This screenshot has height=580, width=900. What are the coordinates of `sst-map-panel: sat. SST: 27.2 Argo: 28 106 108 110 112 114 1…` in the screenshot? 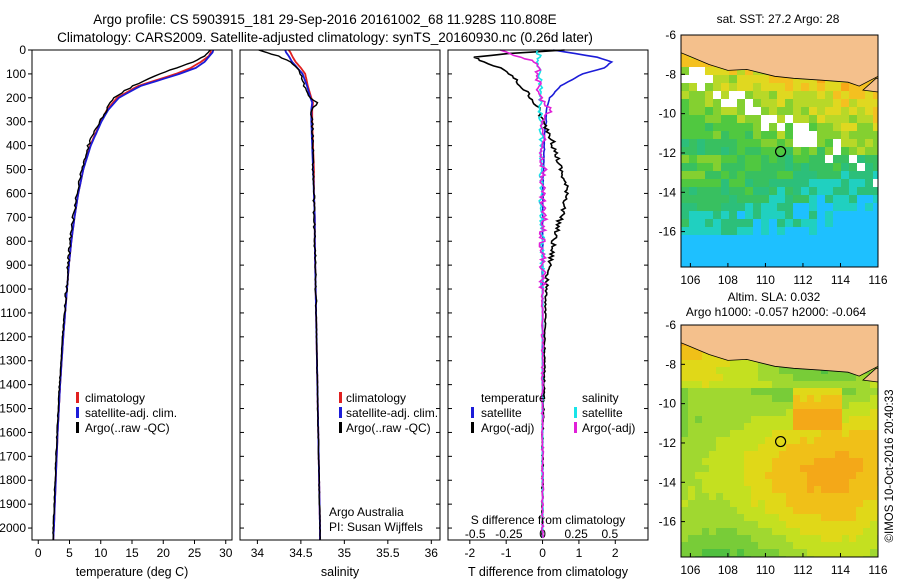 It's located at (773, 149).